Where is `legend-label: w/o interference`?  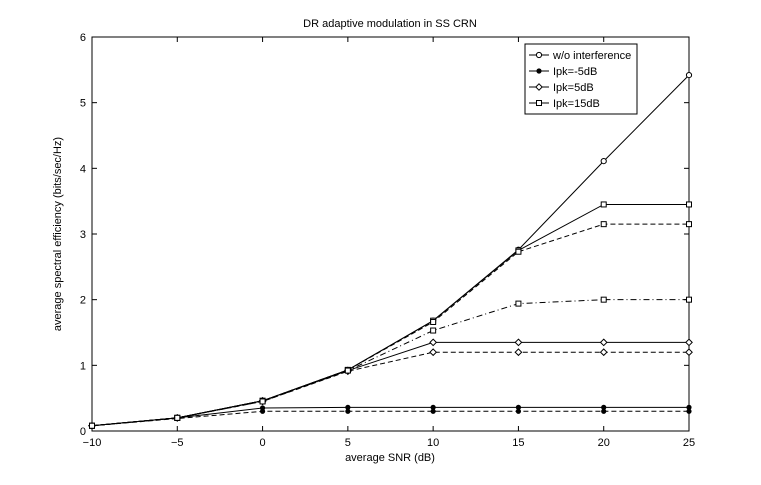
legend-label: w/o interference is located at coordinates (591, 56).